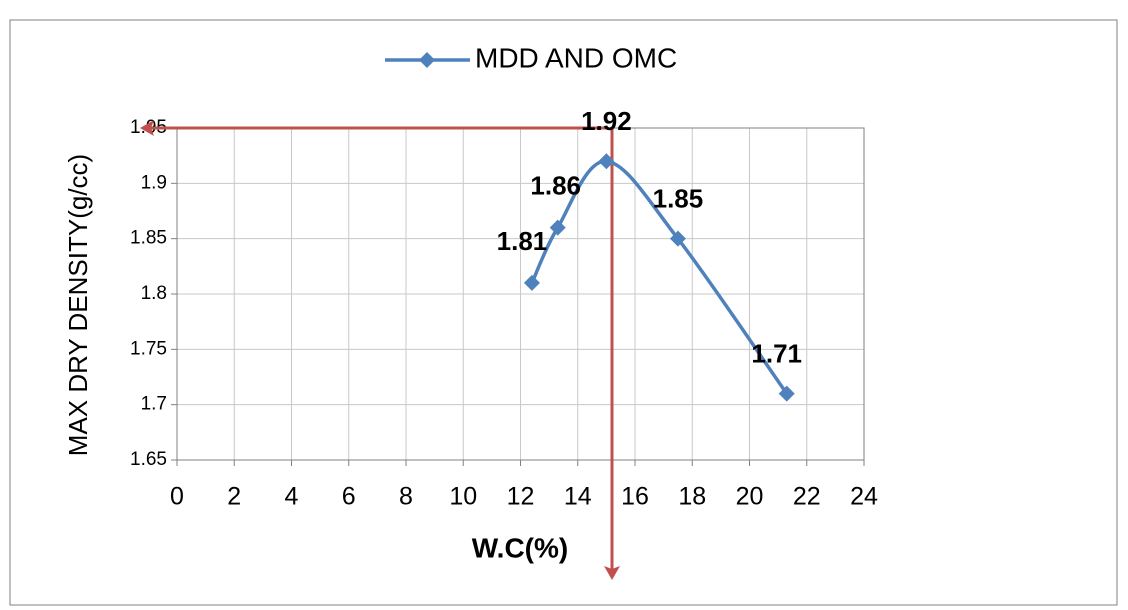  What do you see at coordinates (521, 497) in the screenshot?
I see `x-tick-label: 12` at bounding box center [521, 497].